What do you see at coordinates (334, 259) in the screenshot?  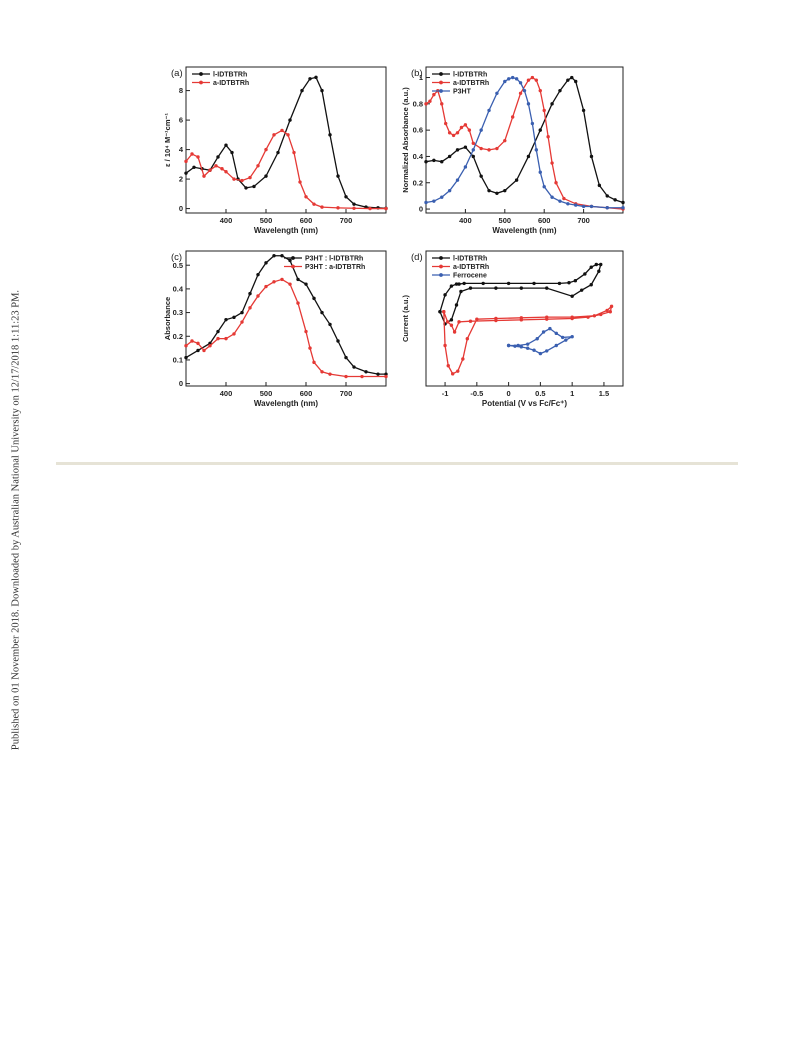 I see `legend-label: P3HT : l-IDTBTRh` at bounding box center [334, 259].